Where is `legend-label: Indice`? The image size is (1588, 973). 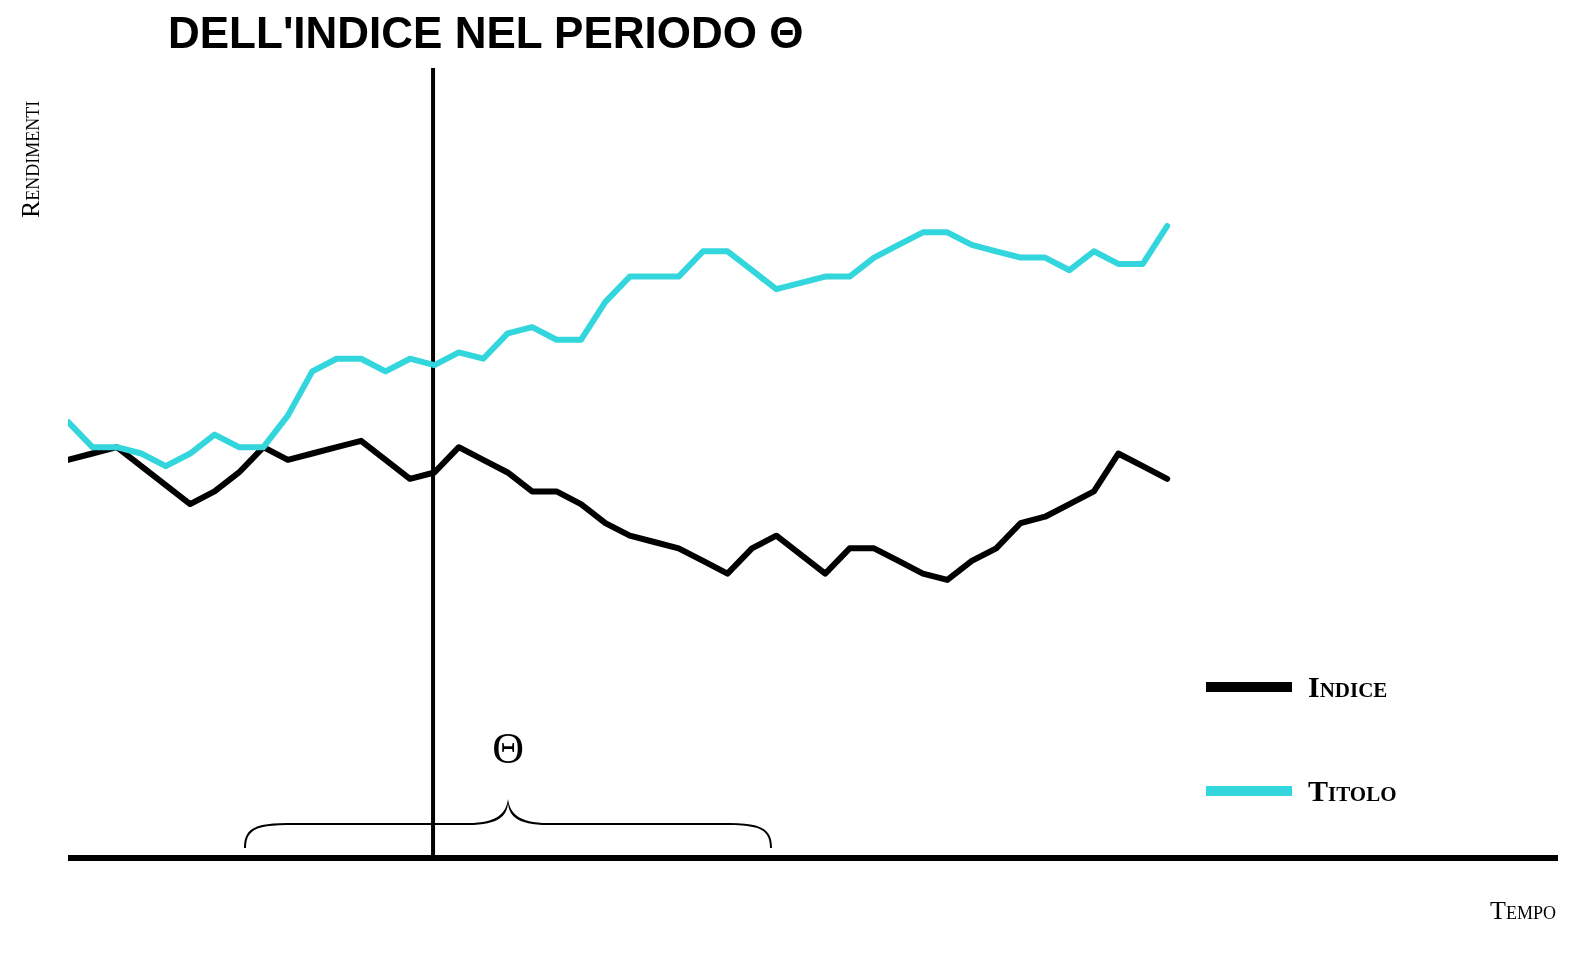
legend-label: Indice is located at coordinates (1348, 687).